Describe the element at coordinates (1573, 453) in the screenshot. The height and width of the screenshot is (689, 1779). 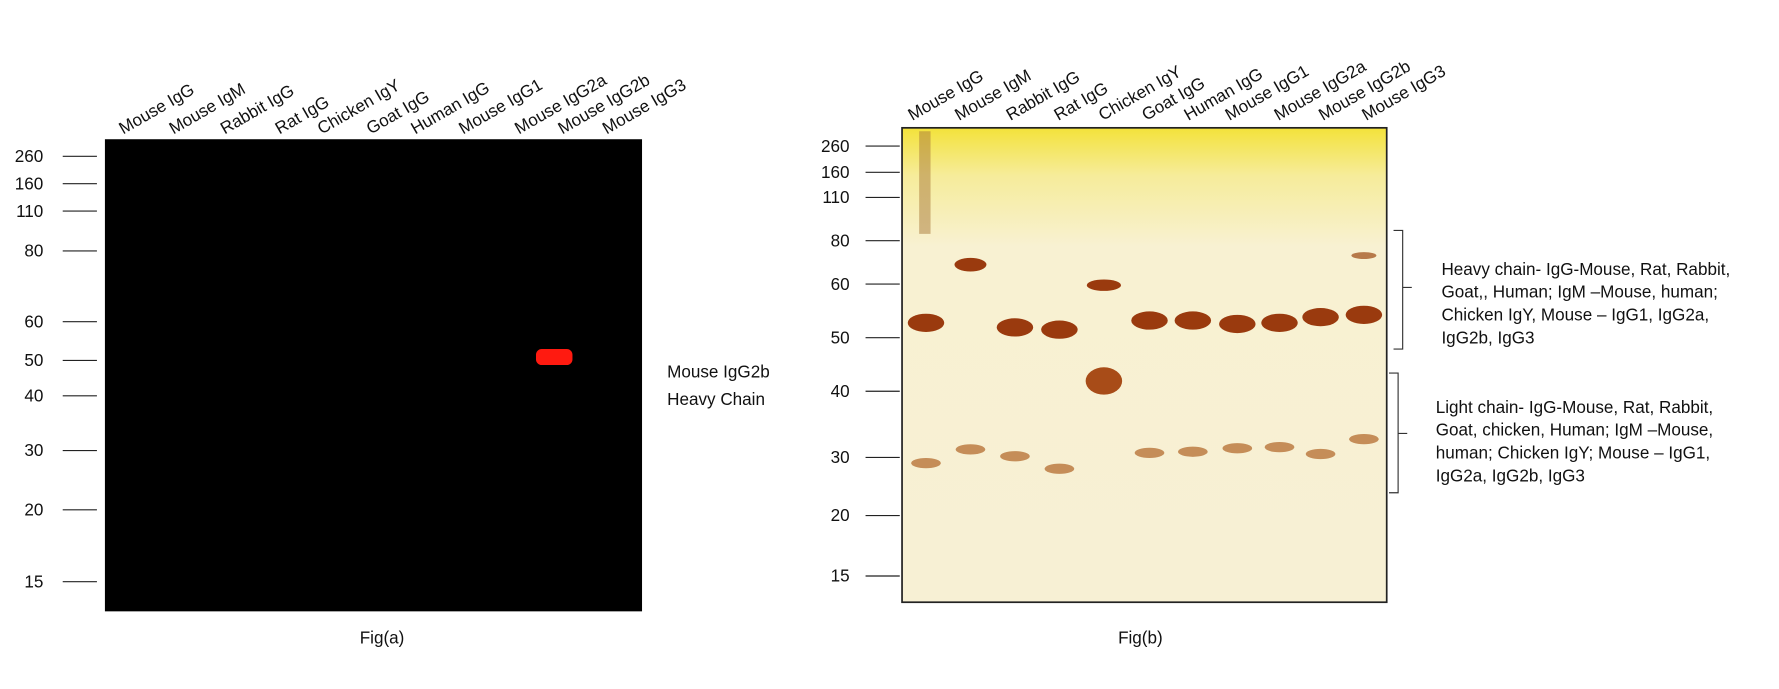
I see `annotation: human; Chicken IgY; Mouse – IgG1,` at that location.